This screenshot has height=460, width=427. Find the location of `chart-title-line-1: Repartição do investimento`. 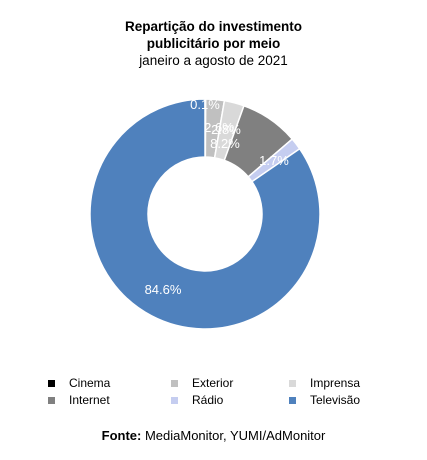

chart-title-line-1: Repartição do investimento is located at coordinates (213, 26).